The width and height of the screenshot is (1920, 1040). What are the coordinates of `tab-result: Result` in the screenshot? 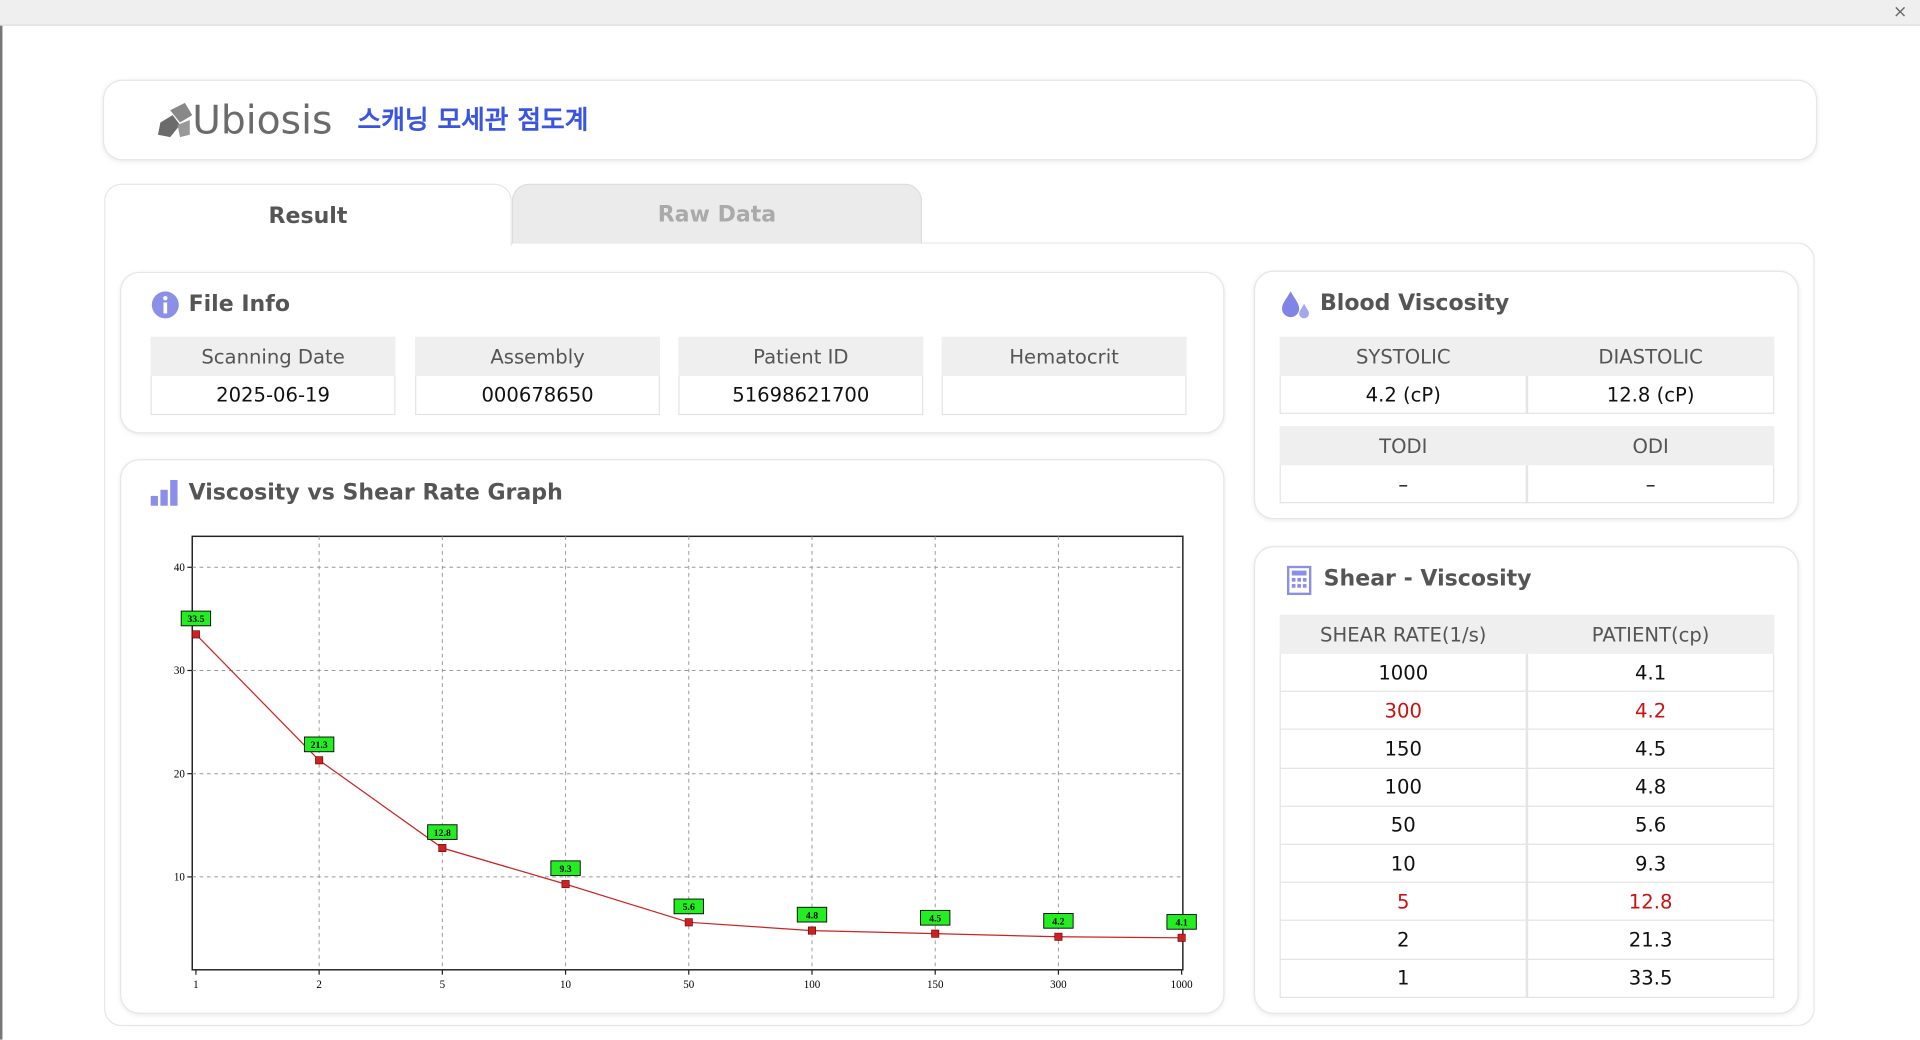 It's located at (308, 215).